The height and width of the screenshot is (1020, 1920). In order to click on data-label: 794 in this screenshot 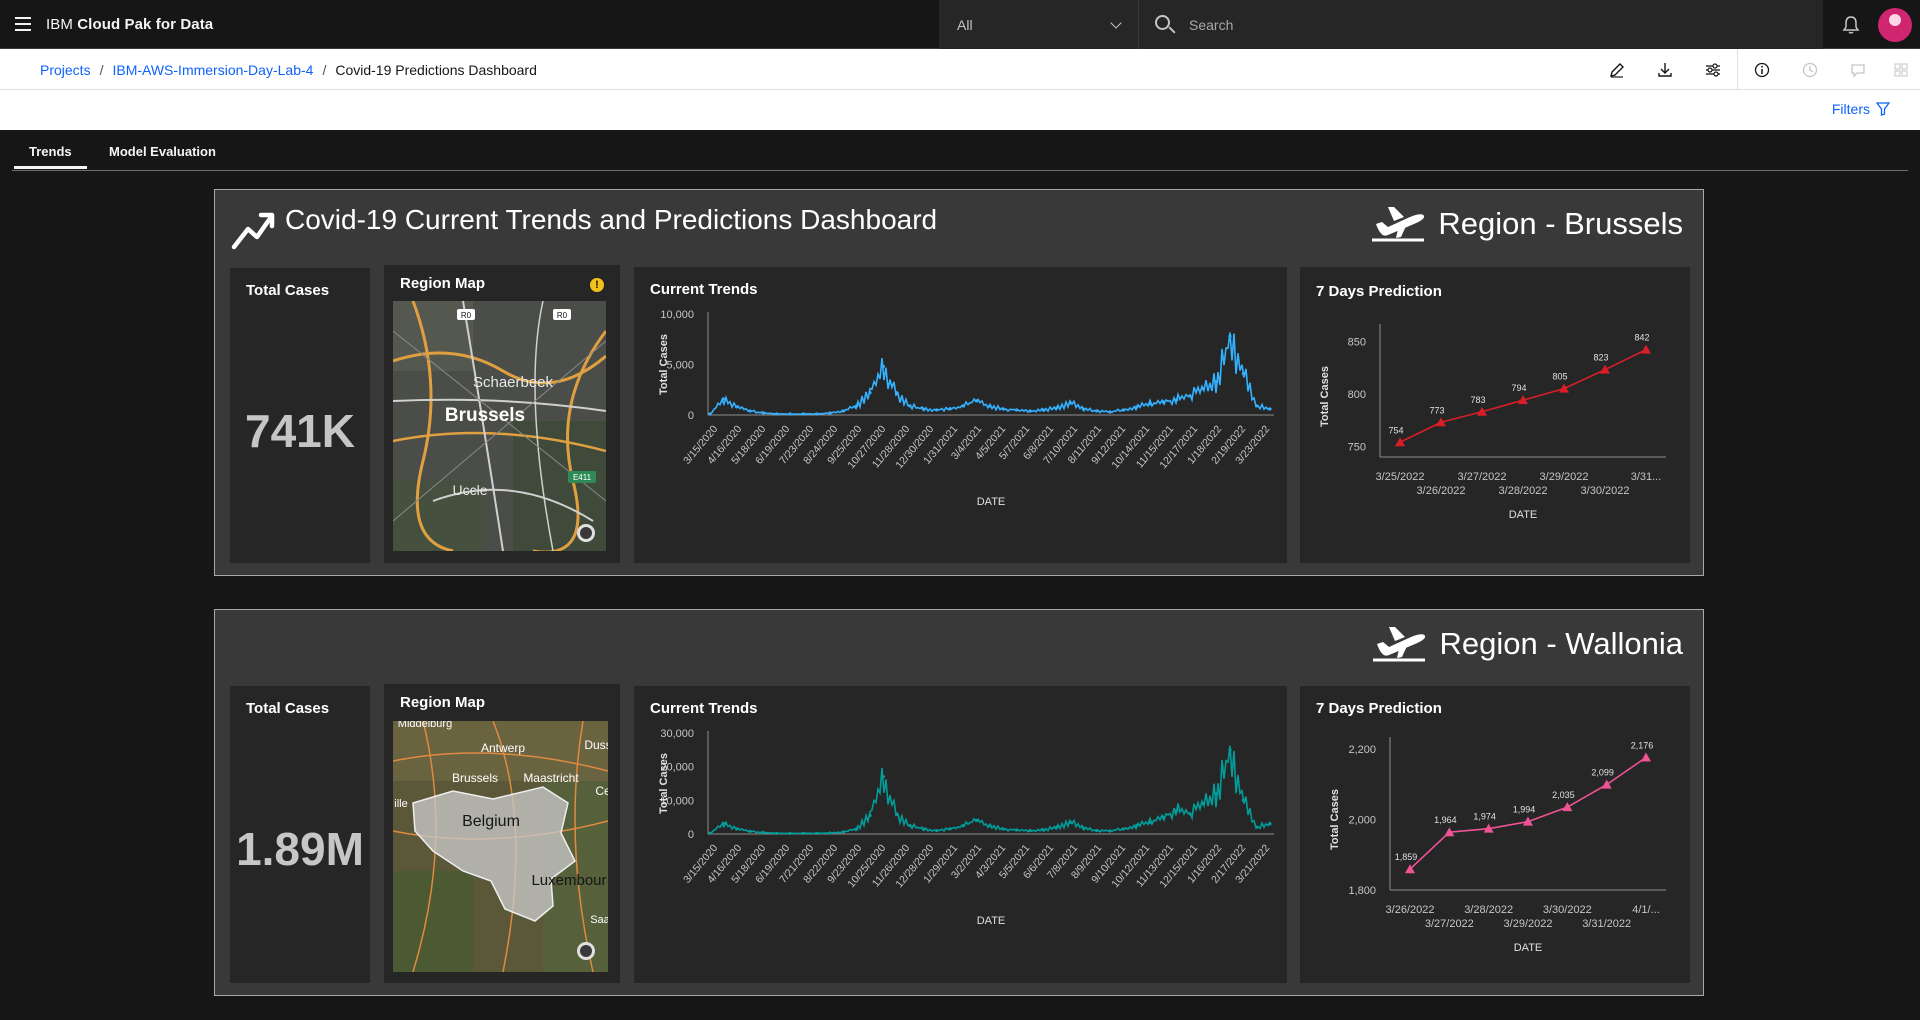, I will do `click(1518, 388)`.